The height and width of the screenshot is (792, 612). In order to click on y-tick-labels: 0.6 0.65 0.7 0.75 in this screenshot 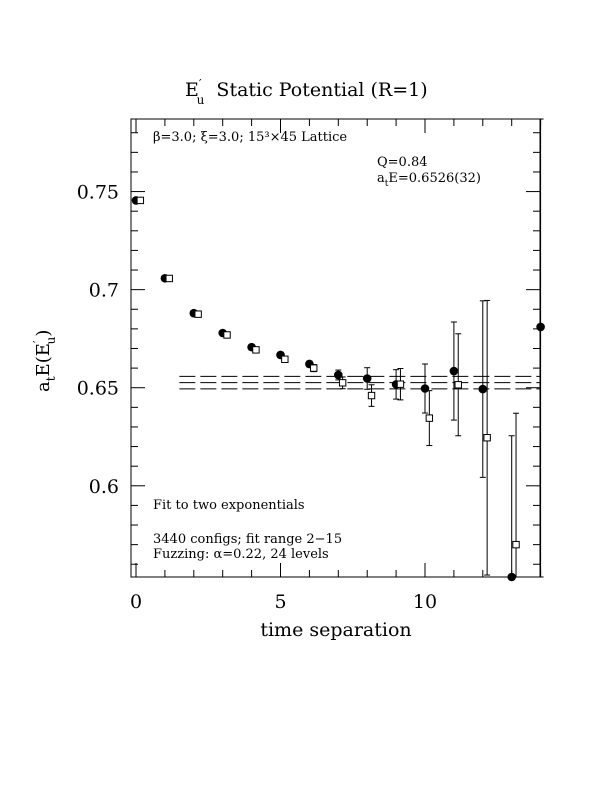, I will do `click(98, 340)`.